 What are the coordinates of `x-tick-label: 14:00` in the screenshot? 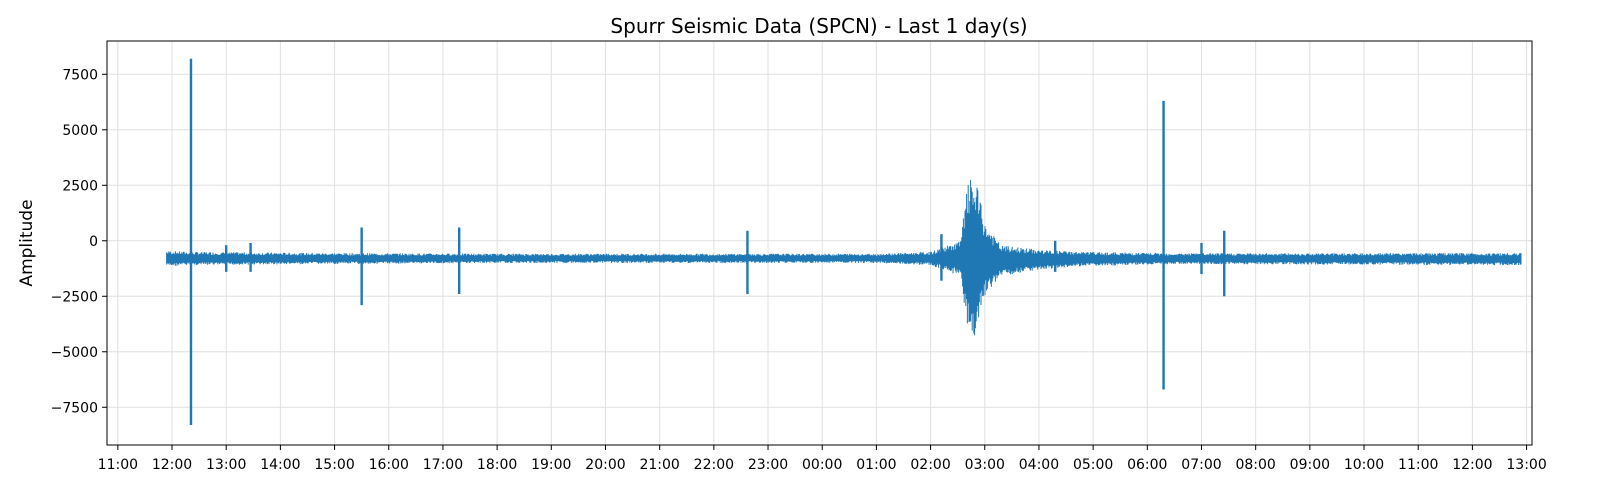 It's located at (280, 465).